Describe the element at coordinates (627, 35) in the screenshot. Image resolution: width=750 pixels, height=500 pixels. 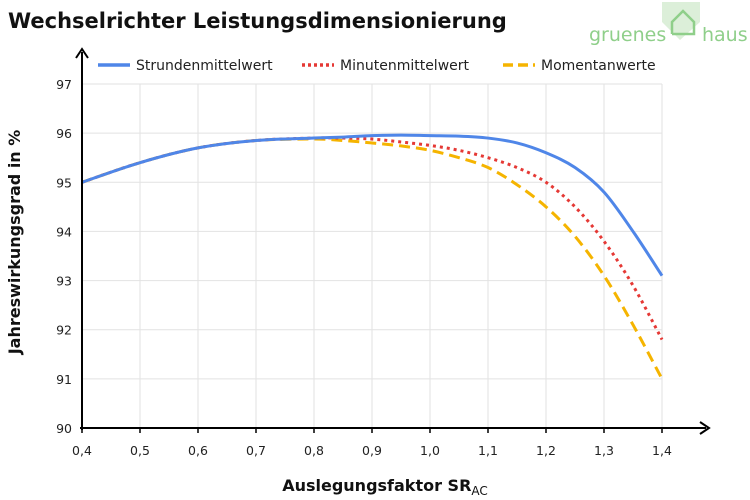
I see `logo-text-left: gruenes` at that location.